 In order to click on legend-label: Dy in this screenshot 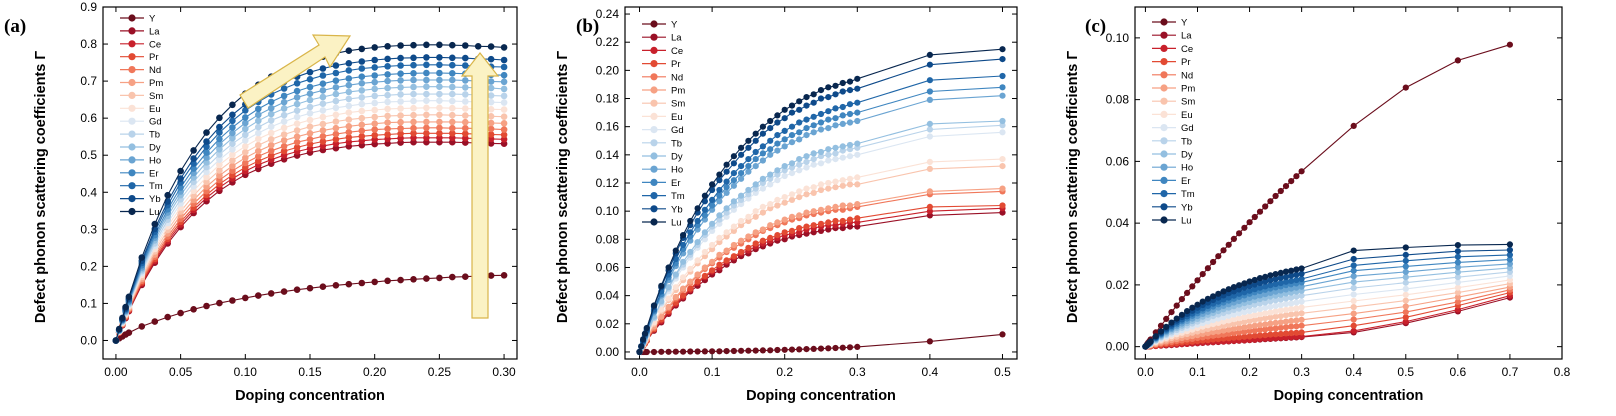, I will do `click(1187, 155)`.